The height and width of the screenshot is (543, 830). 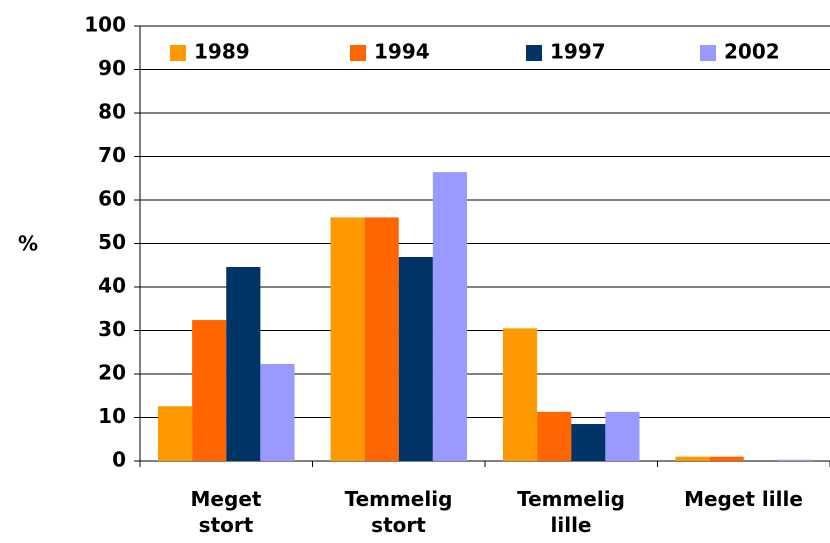 I want to click on y-tick-label: 20, so click(x=112, y=373).